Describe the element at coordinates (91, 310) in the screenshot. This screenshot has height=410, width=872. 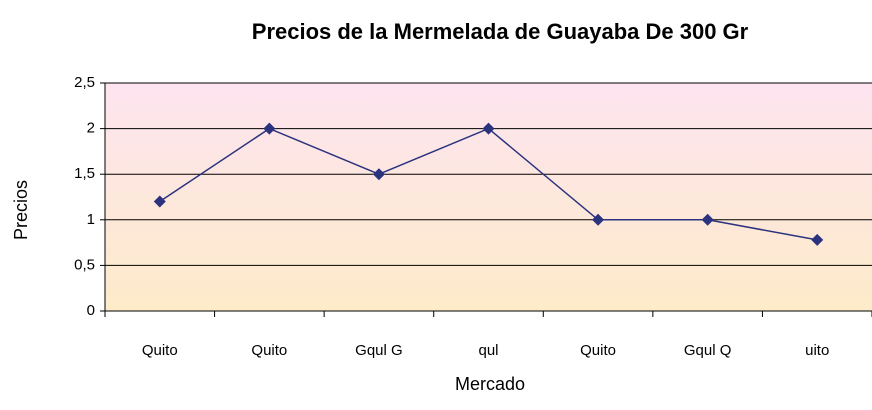
I see `y-tick-label: 0` at that location.